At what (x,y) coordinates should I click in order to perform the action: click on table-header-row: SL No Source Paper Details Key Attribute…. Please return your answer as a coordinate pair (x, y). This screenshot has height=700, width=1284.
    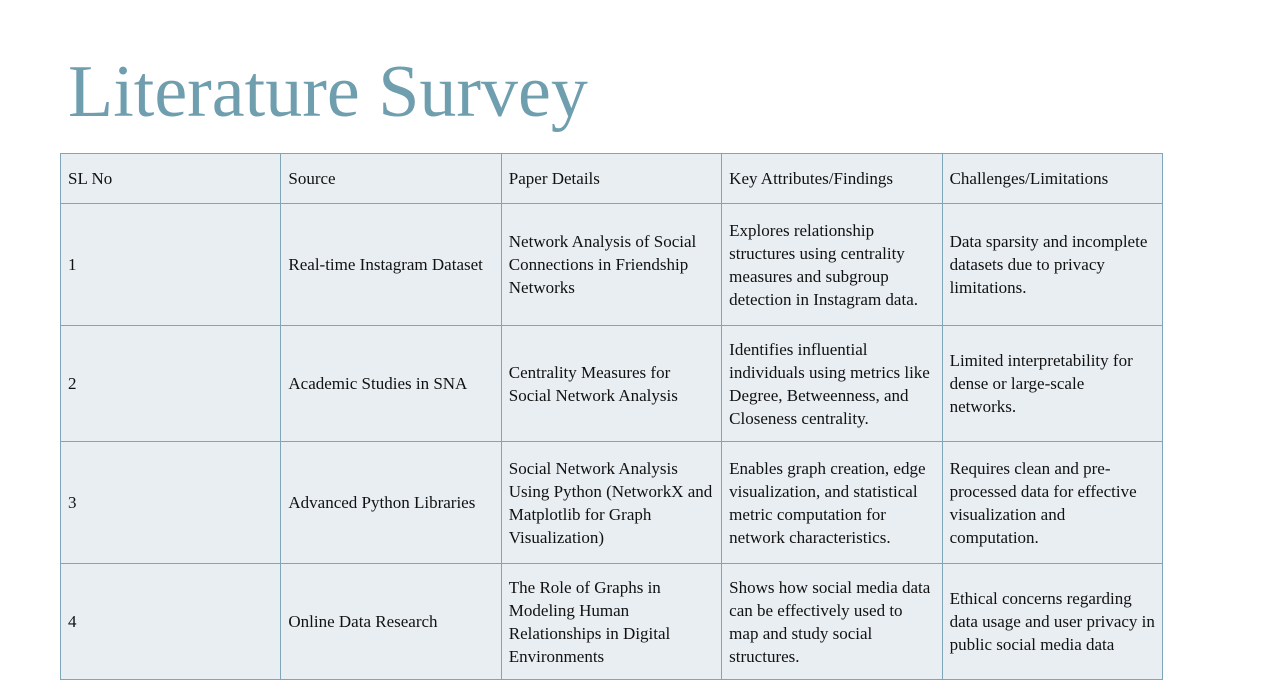
    Looking at the image, I should click on (611, 178).